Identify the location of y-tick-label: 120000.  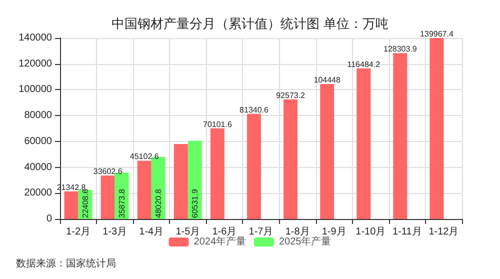
(35, 64).